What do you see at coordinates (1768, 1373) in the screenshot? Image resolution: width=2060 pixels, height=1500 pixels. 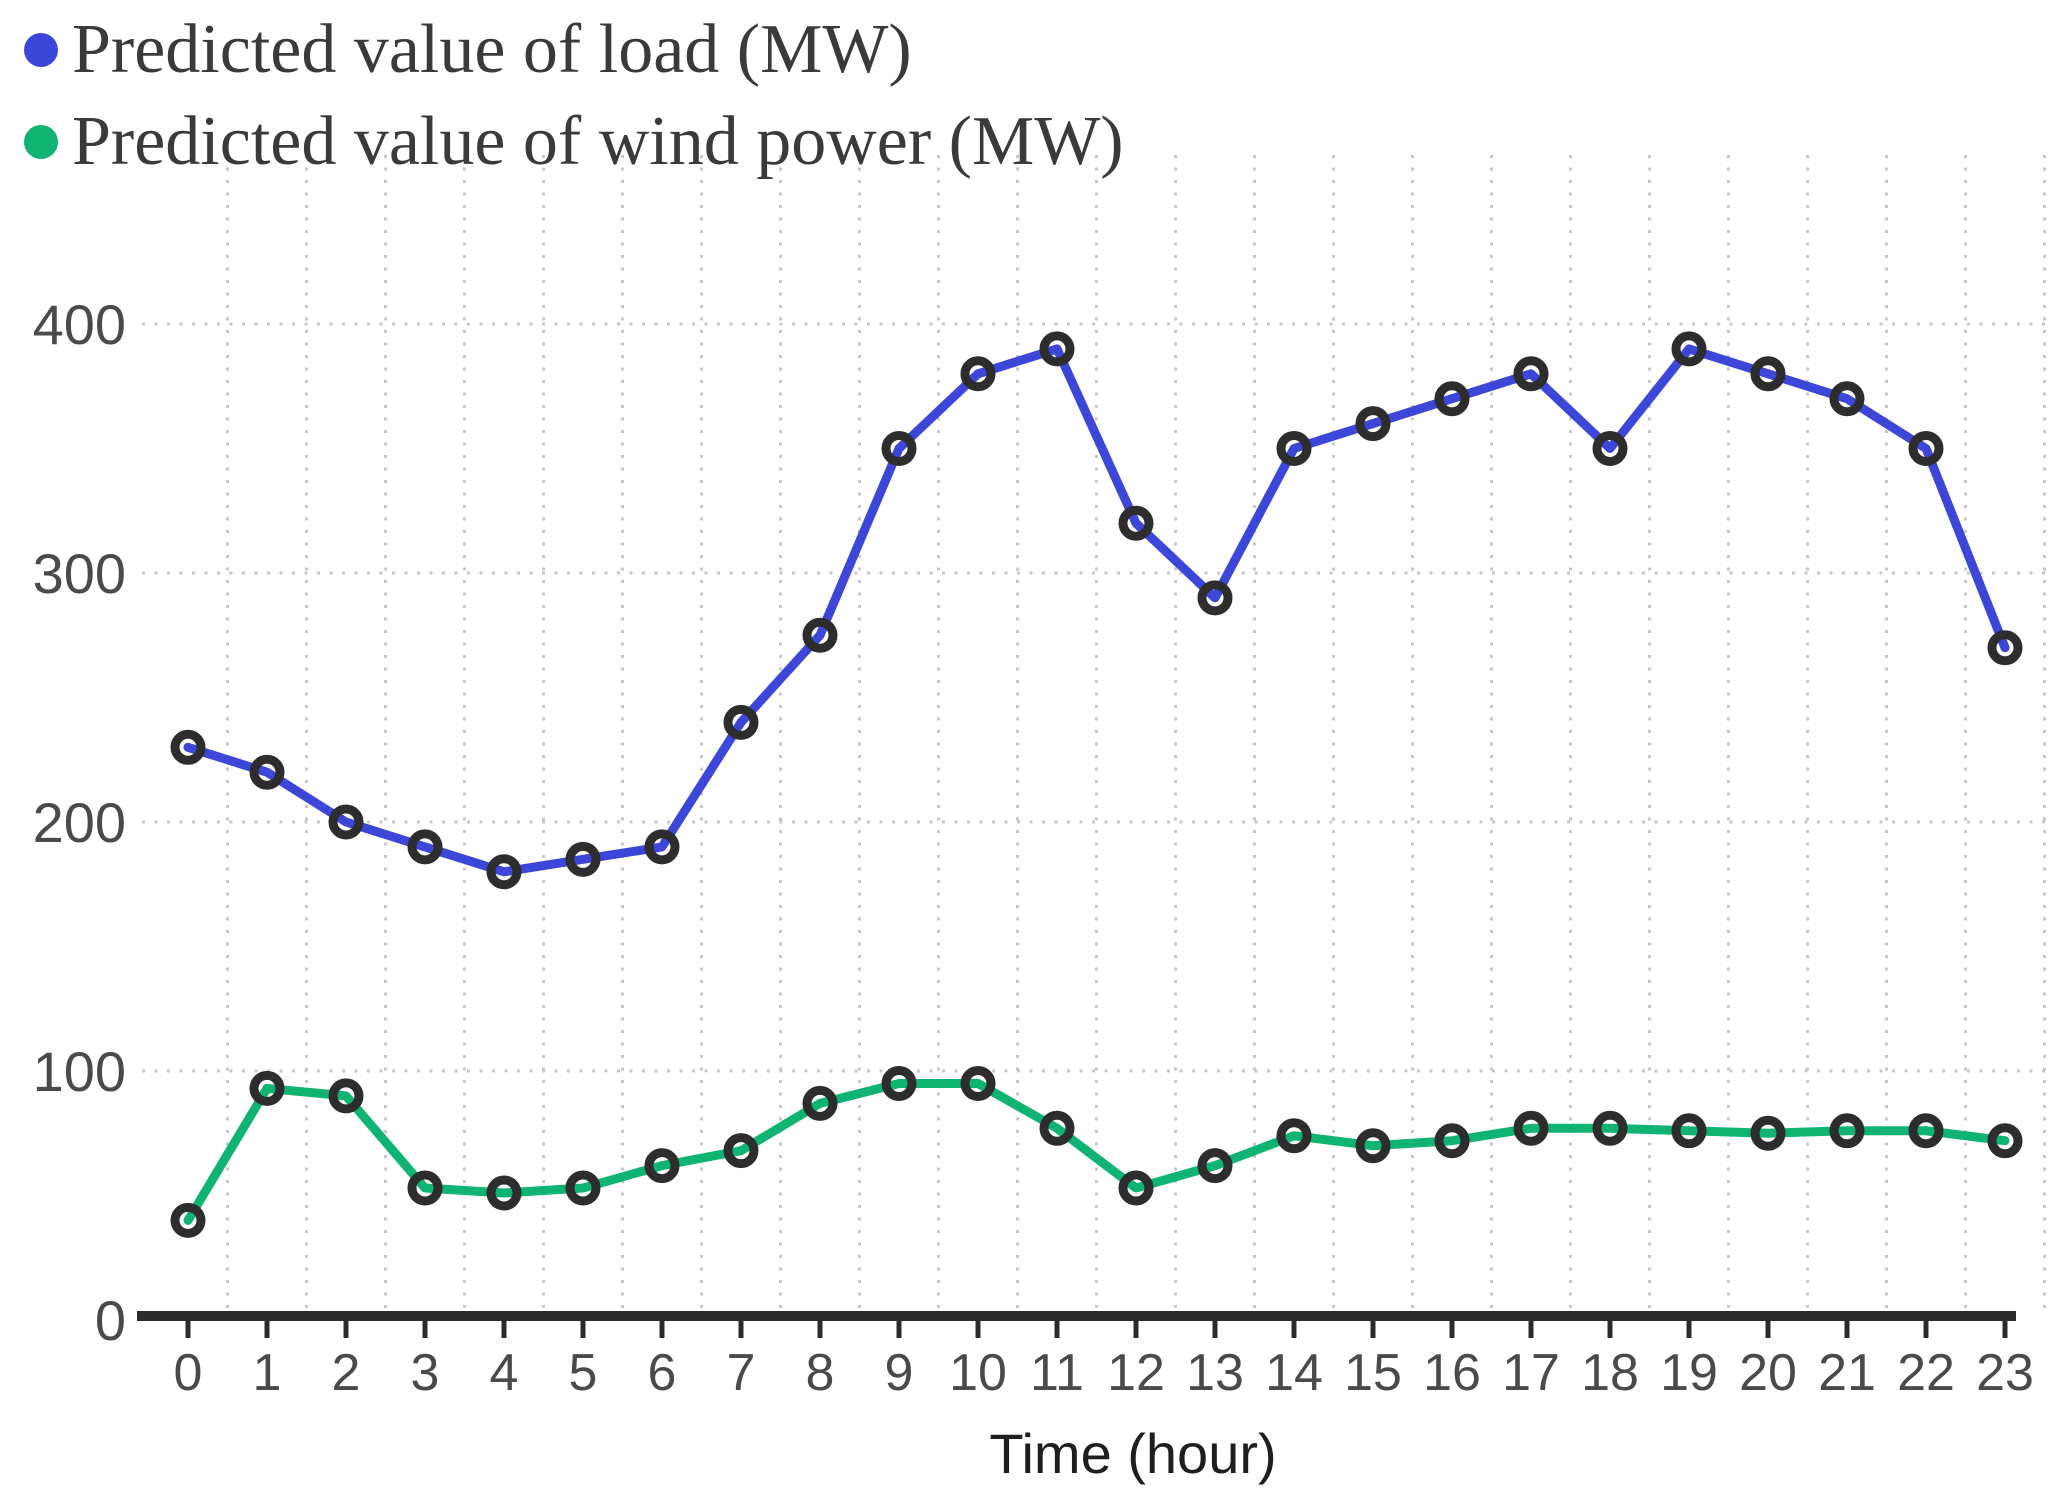 I see `svg-text: 20` at bounding box center [1768, 1373].